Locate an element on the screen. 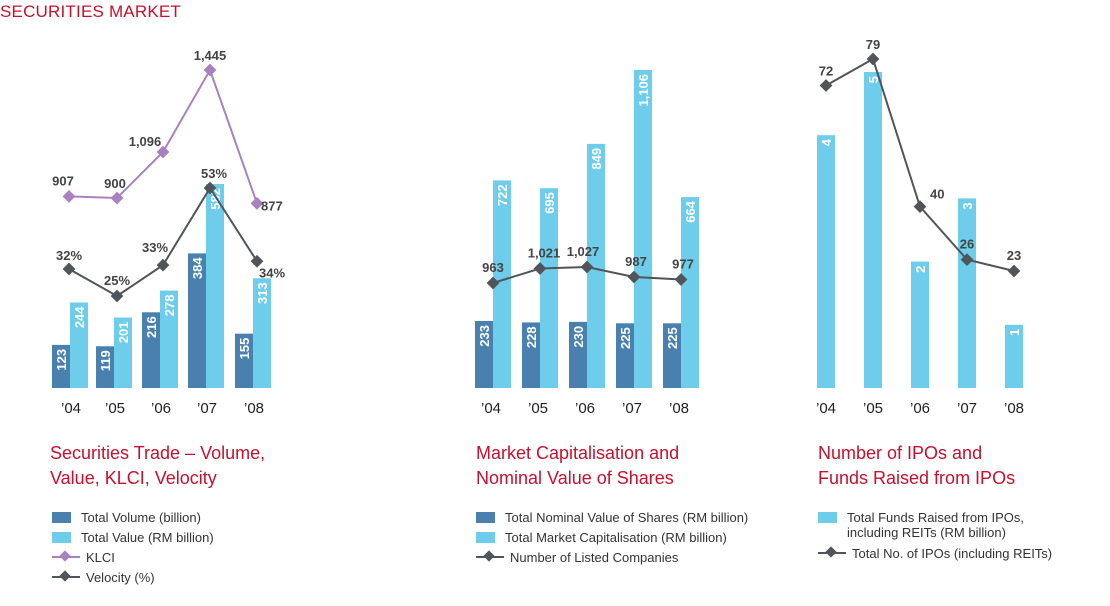 The width and height of the screenshot is (1110, 606). chart2-listed-label: 1,021 is located at coordinates (544, 253).